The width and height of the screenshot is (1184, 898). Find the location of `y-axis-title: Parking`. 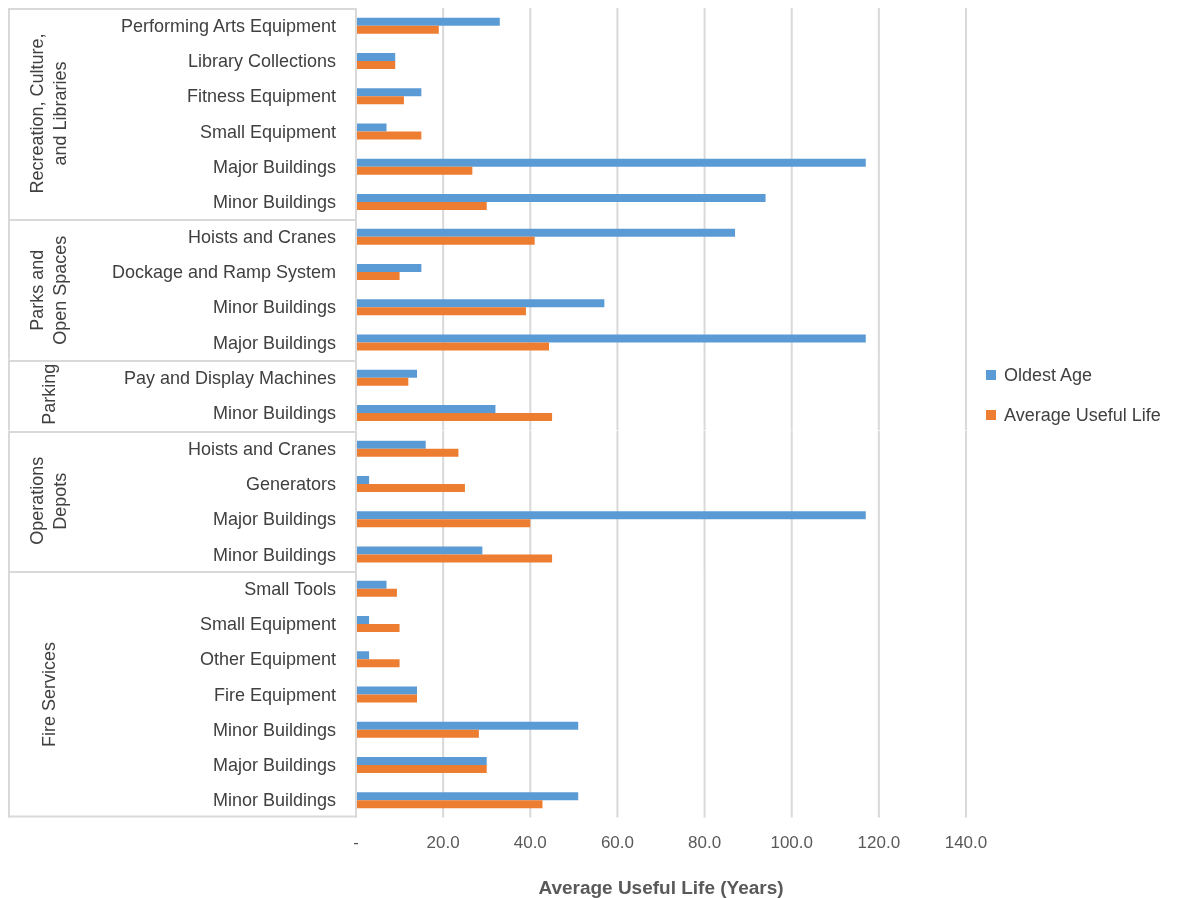

y-axis-title: Parking is located at coordinates (48, 395).